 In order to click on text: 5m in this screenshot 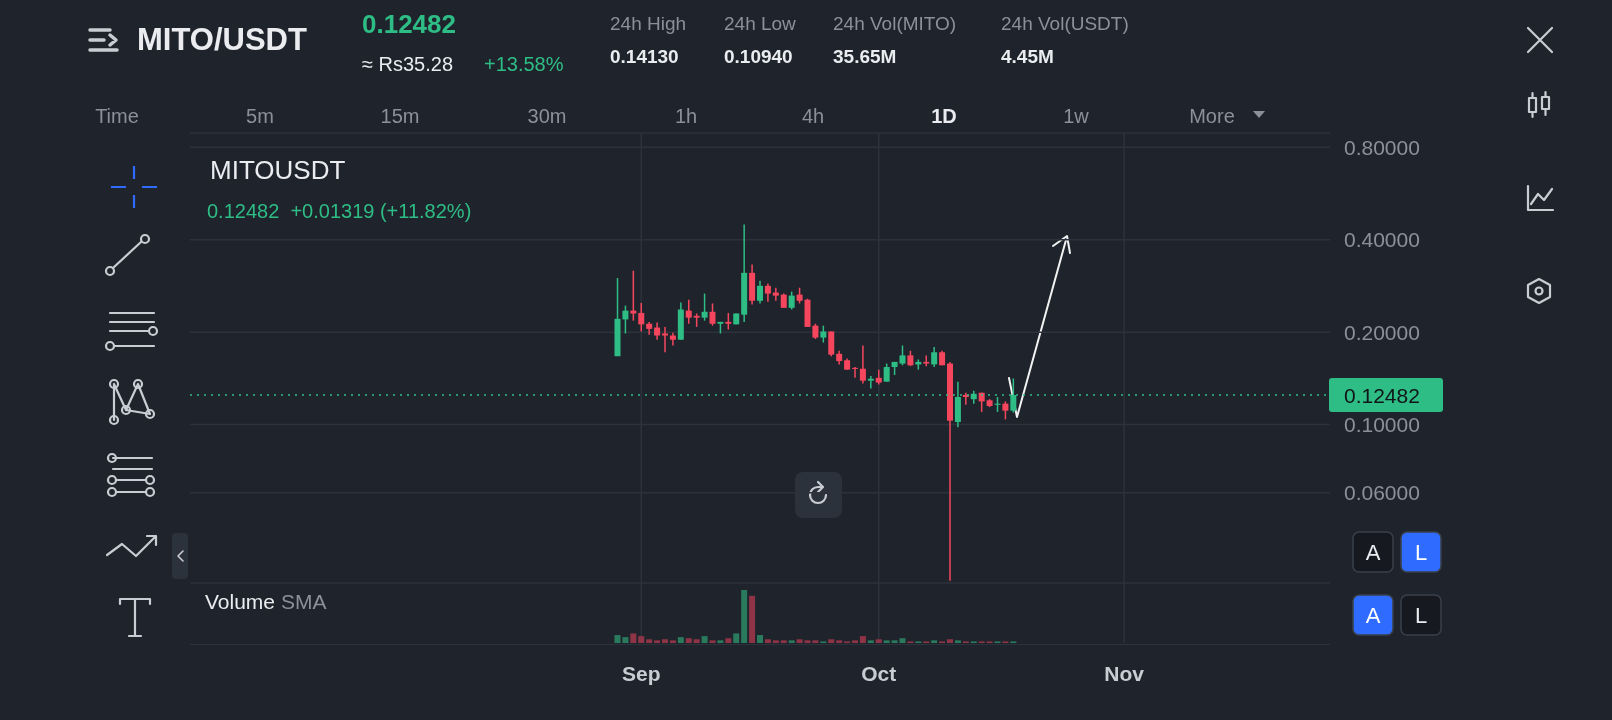, I will do `click(260, 116)`.